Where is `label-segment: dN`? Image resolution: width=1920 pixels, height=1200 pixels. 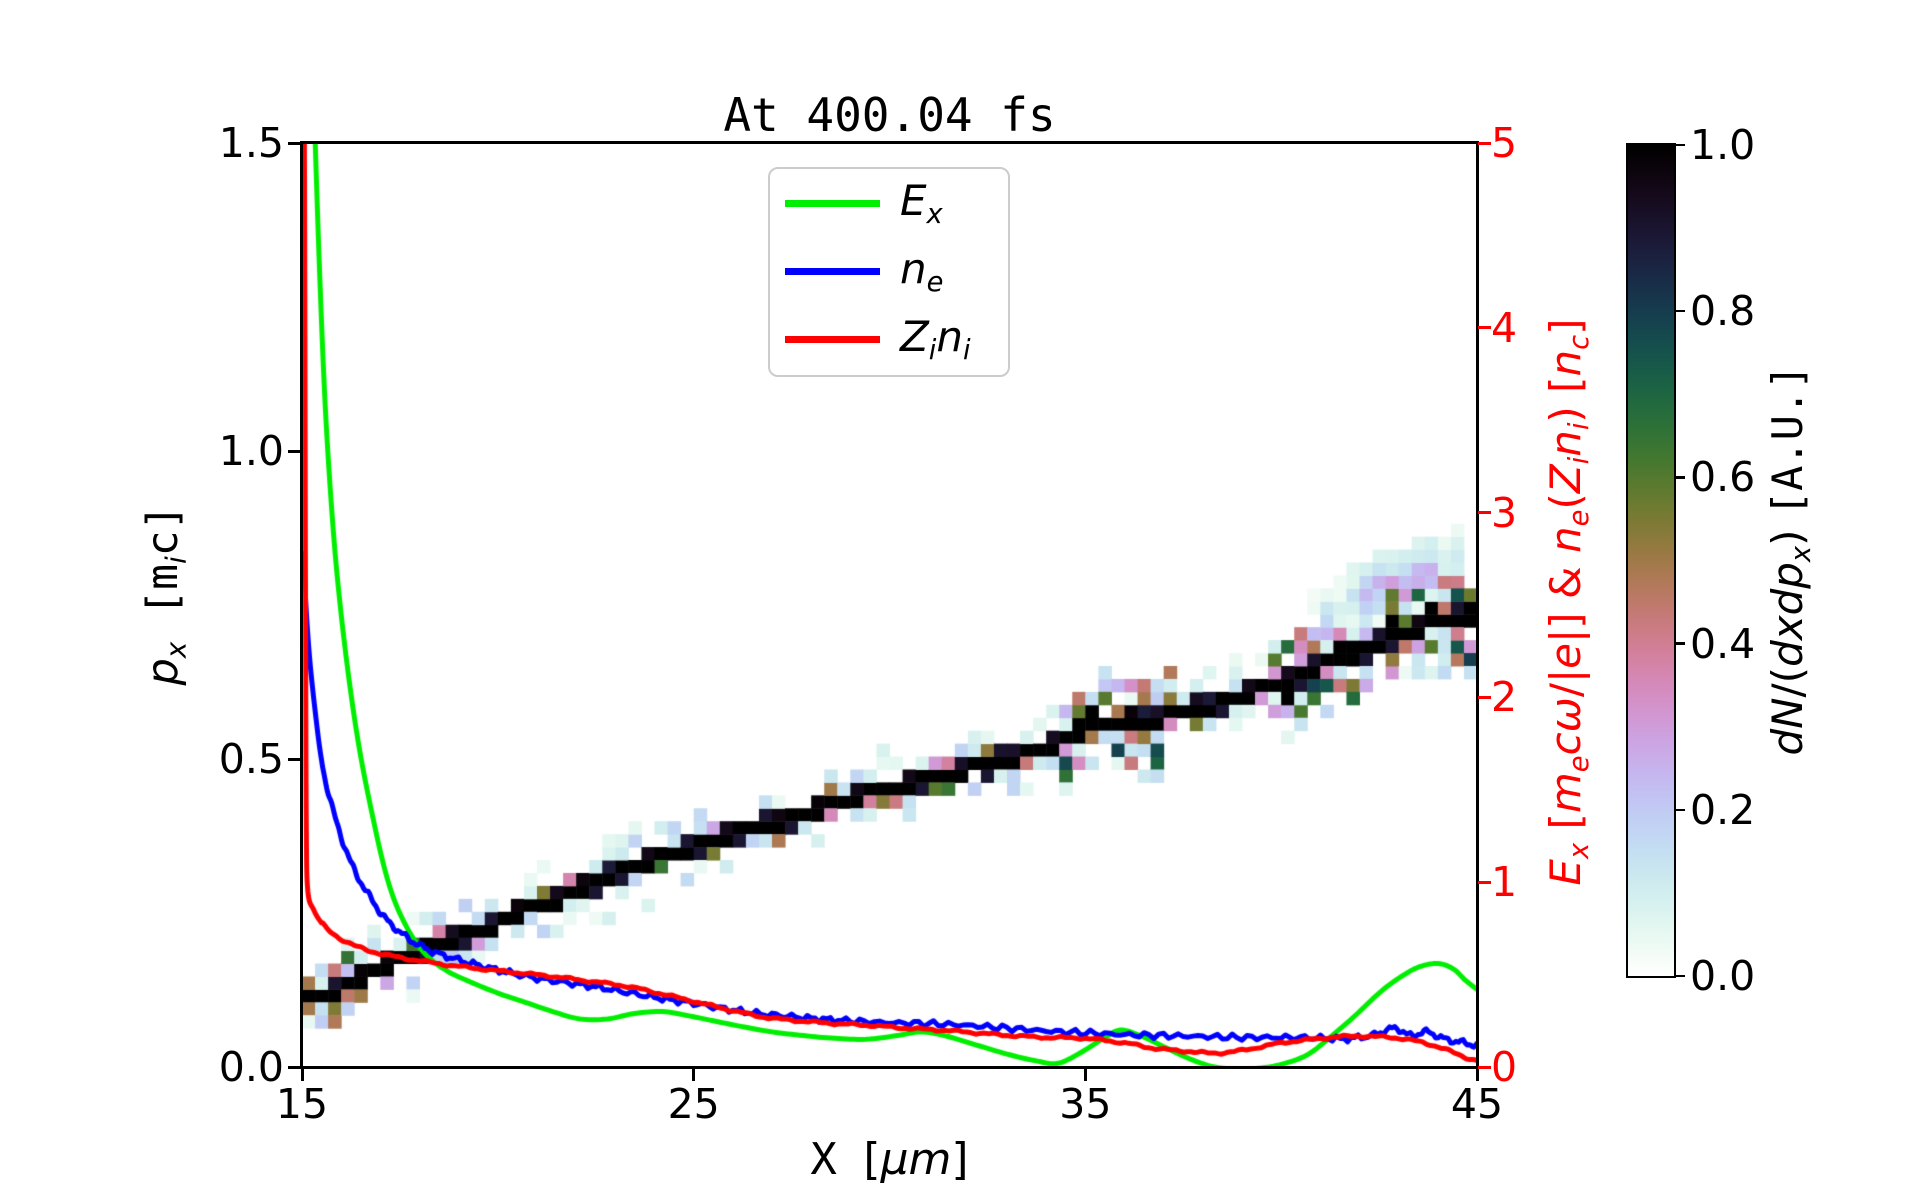
label-segment: dN is located at coordinates (1787, 726).